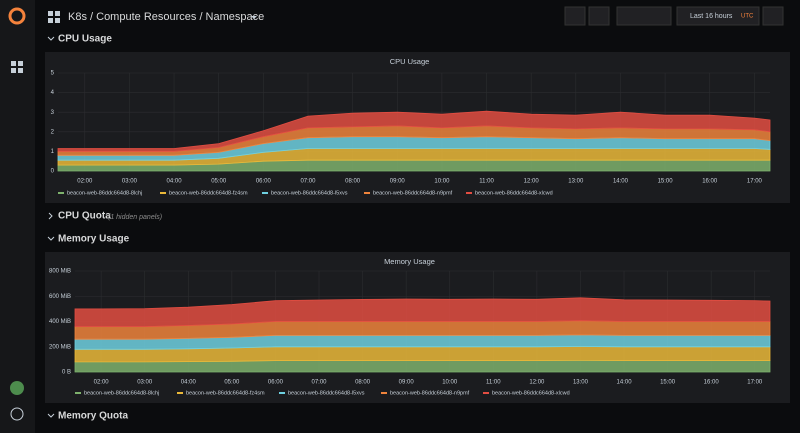 Image resolution: width=800 pixels, height=433 pixels. I want to click on panel-title: CPU Usage, so click(410, 61).